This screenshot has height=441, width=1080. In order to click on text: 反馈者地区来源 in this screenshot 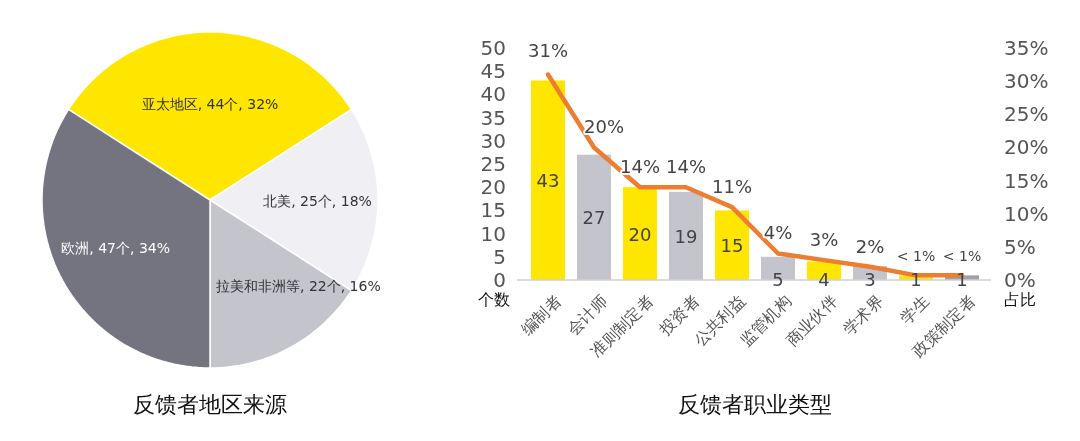, I will do `click(210, 404)`.